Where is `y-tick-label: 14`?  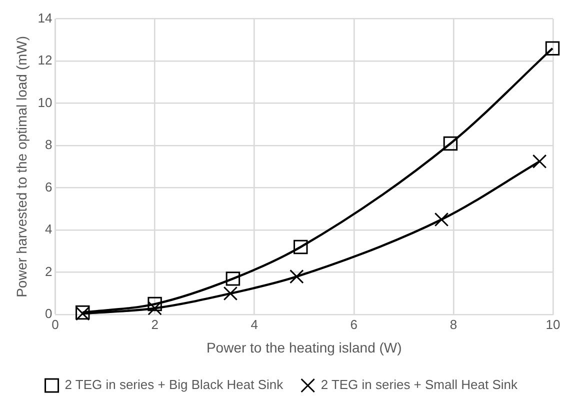
y-tick-label: 14 is located at coordinates (45, 18).